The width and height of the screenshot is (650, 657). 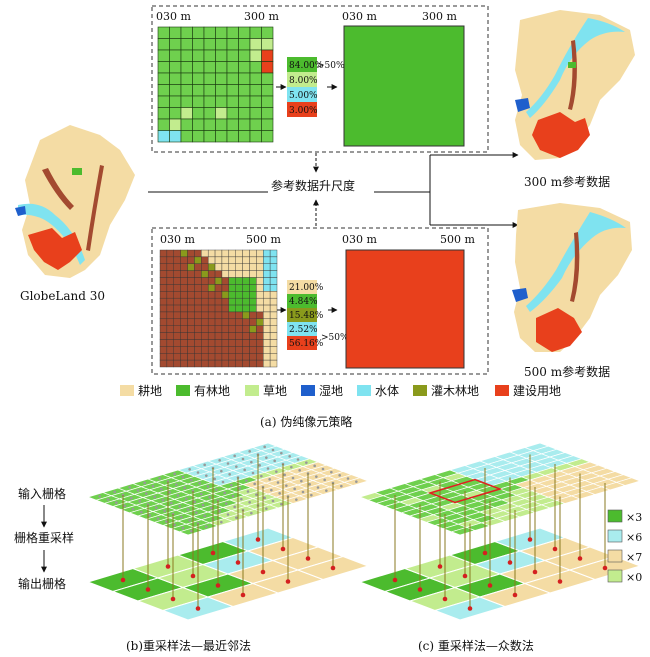 What do you see at coordinates (634, 537) in the screenshot?
I see `count-label: ×6` at bounding box center [634, 537].